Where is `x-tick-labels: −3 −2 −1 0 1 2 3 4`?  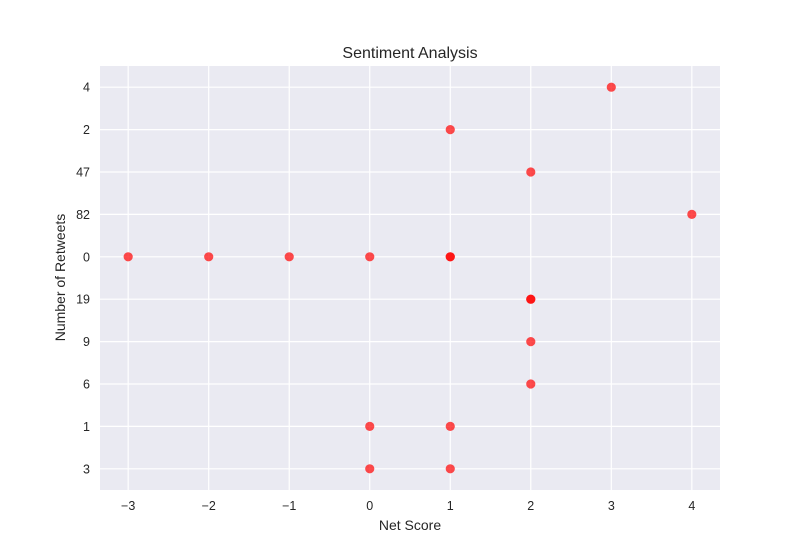 x-tick-labels: −3 −2 −1 0 1 2 3 4 is located at coordinates (408, 506).